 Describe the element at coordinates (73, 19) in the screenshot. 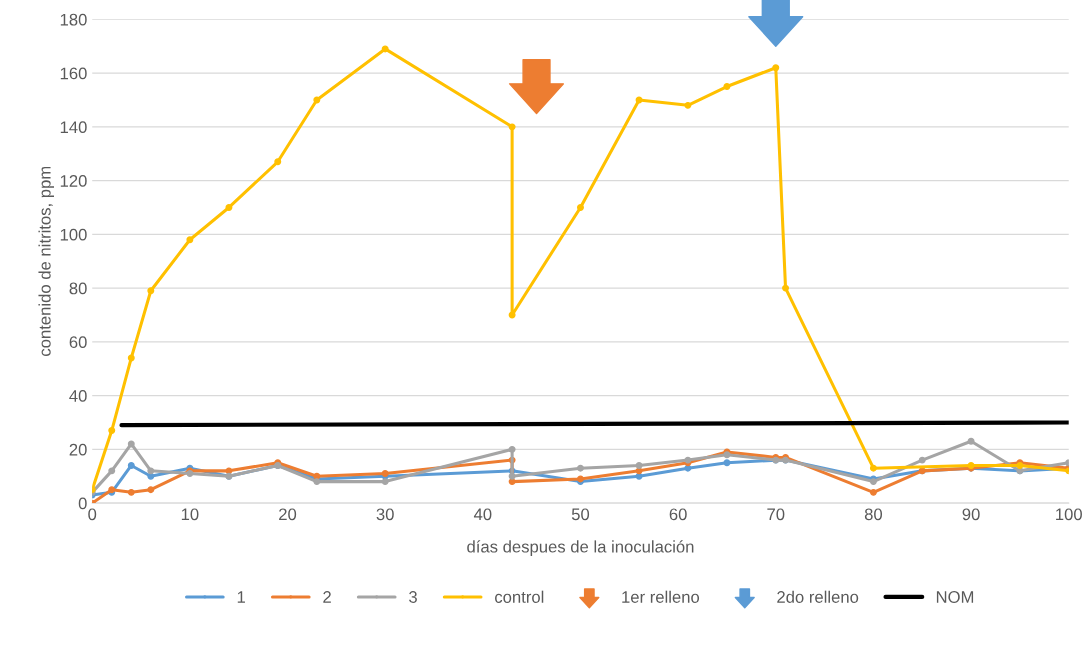

I see `y-tick-label: 180` at that location.